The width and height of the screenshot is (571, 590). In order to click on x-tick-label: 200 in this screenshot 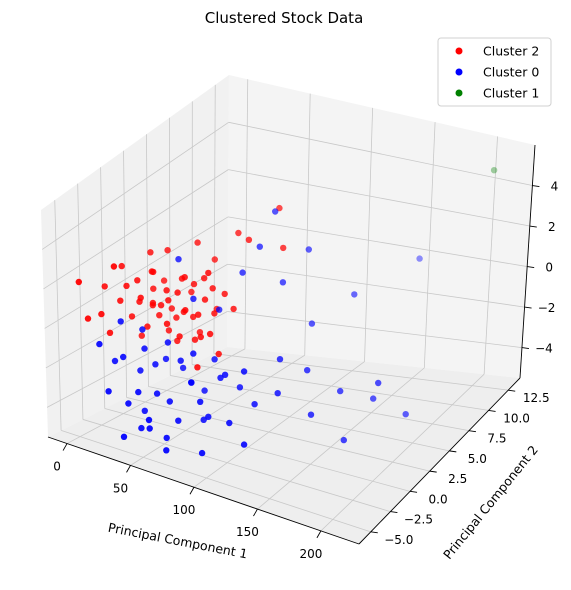, I will do `click(310, 554)`.